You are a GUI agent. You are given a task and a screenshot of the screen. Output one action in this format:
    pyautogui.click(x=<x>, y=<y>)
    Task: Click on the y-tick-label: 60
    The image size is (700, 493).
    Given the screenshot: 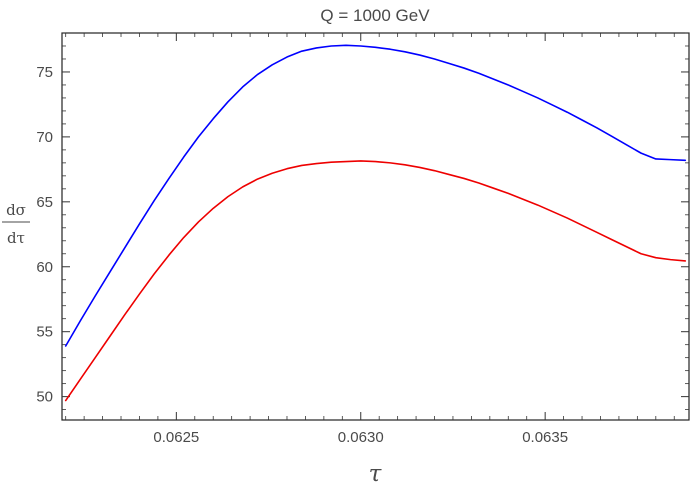 What is the action you would take?
    pyautogui.click(x=44, y=267)
    